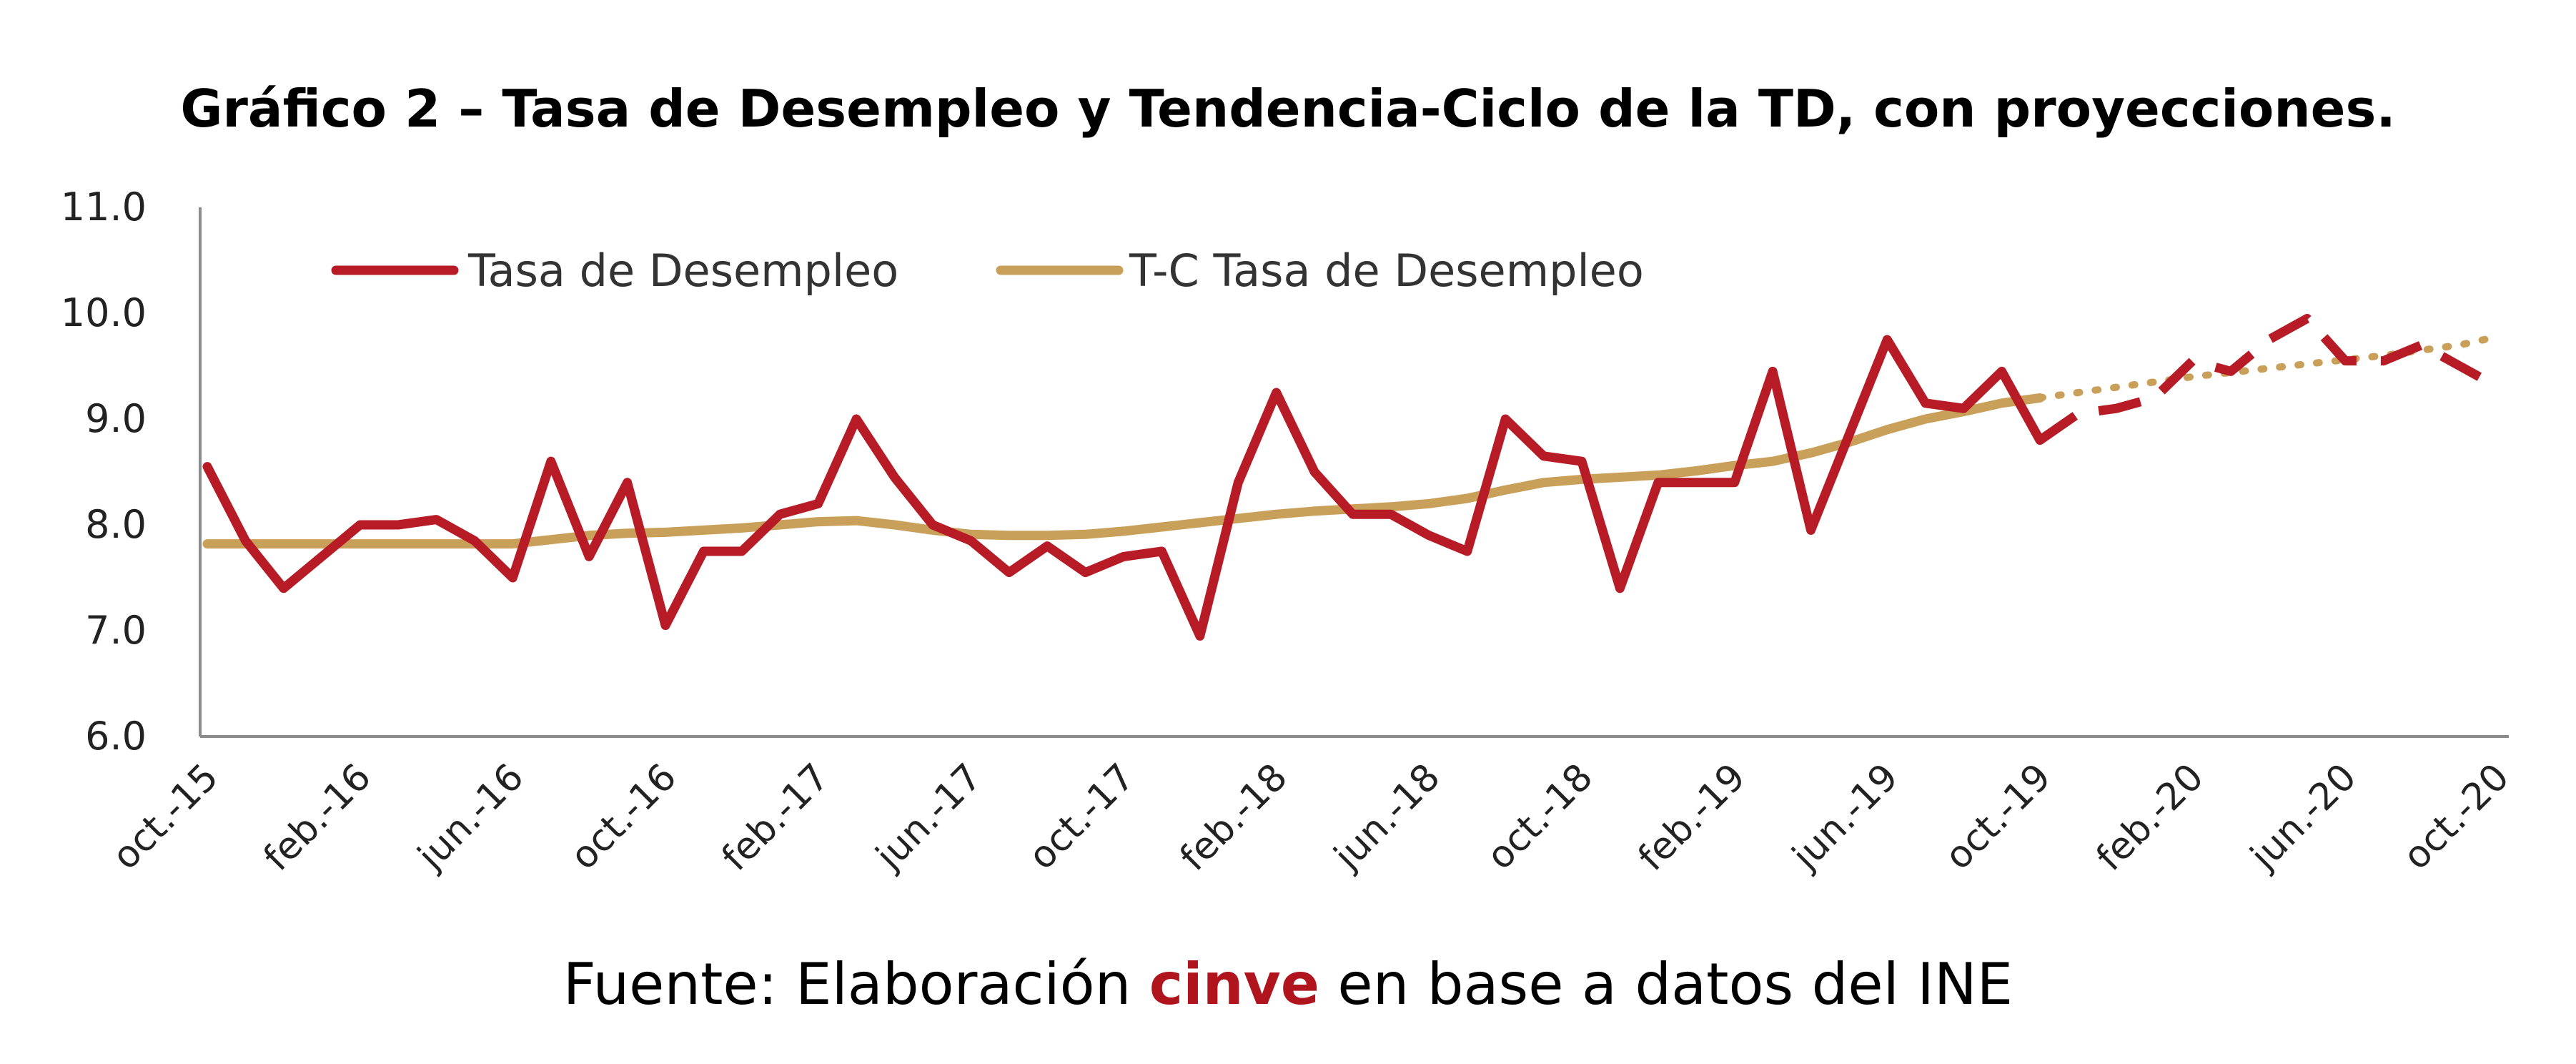 This screenshot has width=2576, height=1064. I want to click on source-suffix: en base a datos del INE, so click(1666, 985).